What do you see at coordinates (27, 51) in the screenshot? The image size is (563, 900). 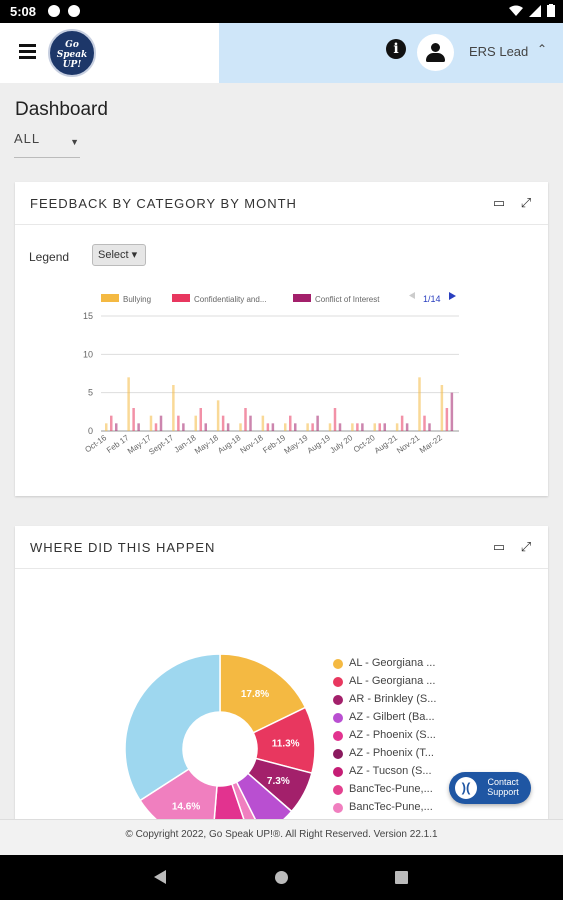 I see `menu-icon` at bounding box center [27, 51].